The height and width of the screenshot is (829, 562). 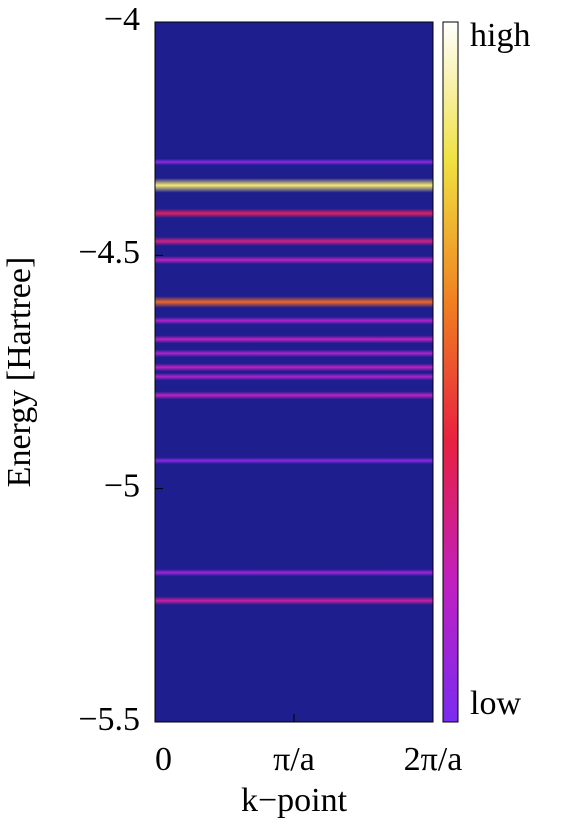 I want to click on colorbar-high-label: high, so click(x=500, y=35).